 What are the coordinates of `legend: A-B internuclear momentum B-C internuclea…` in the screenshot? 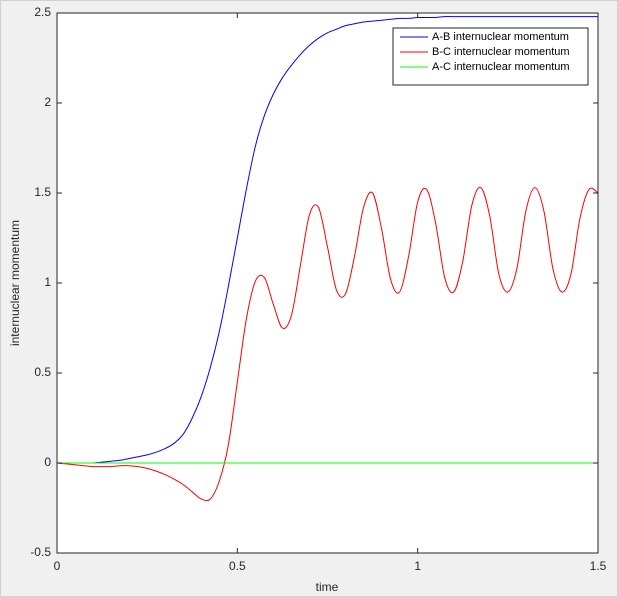 It's located at (490, 56).